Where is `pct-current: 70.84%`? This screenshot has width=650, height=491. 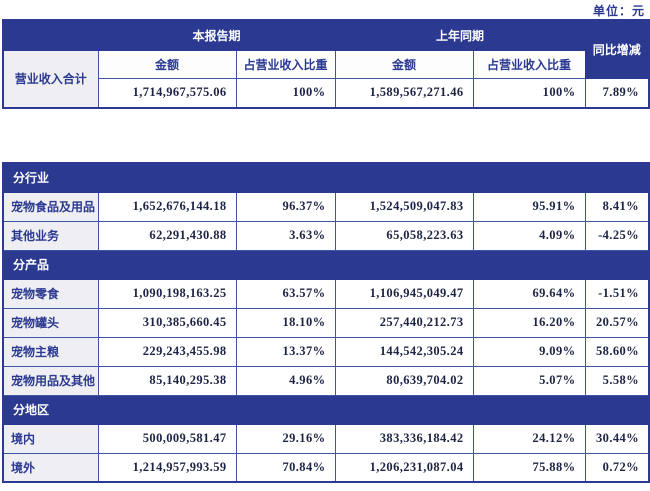
pct-current: 70.84% is located at coordinates (285, 467).